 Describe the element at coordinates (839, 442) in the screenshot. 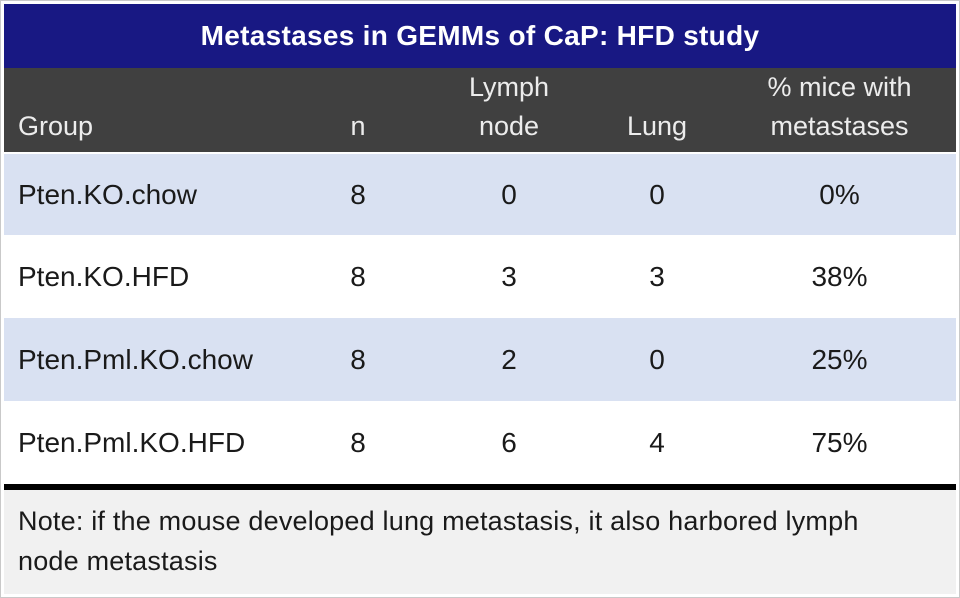

I see `cell-pct-metastases: 75%` at that location.